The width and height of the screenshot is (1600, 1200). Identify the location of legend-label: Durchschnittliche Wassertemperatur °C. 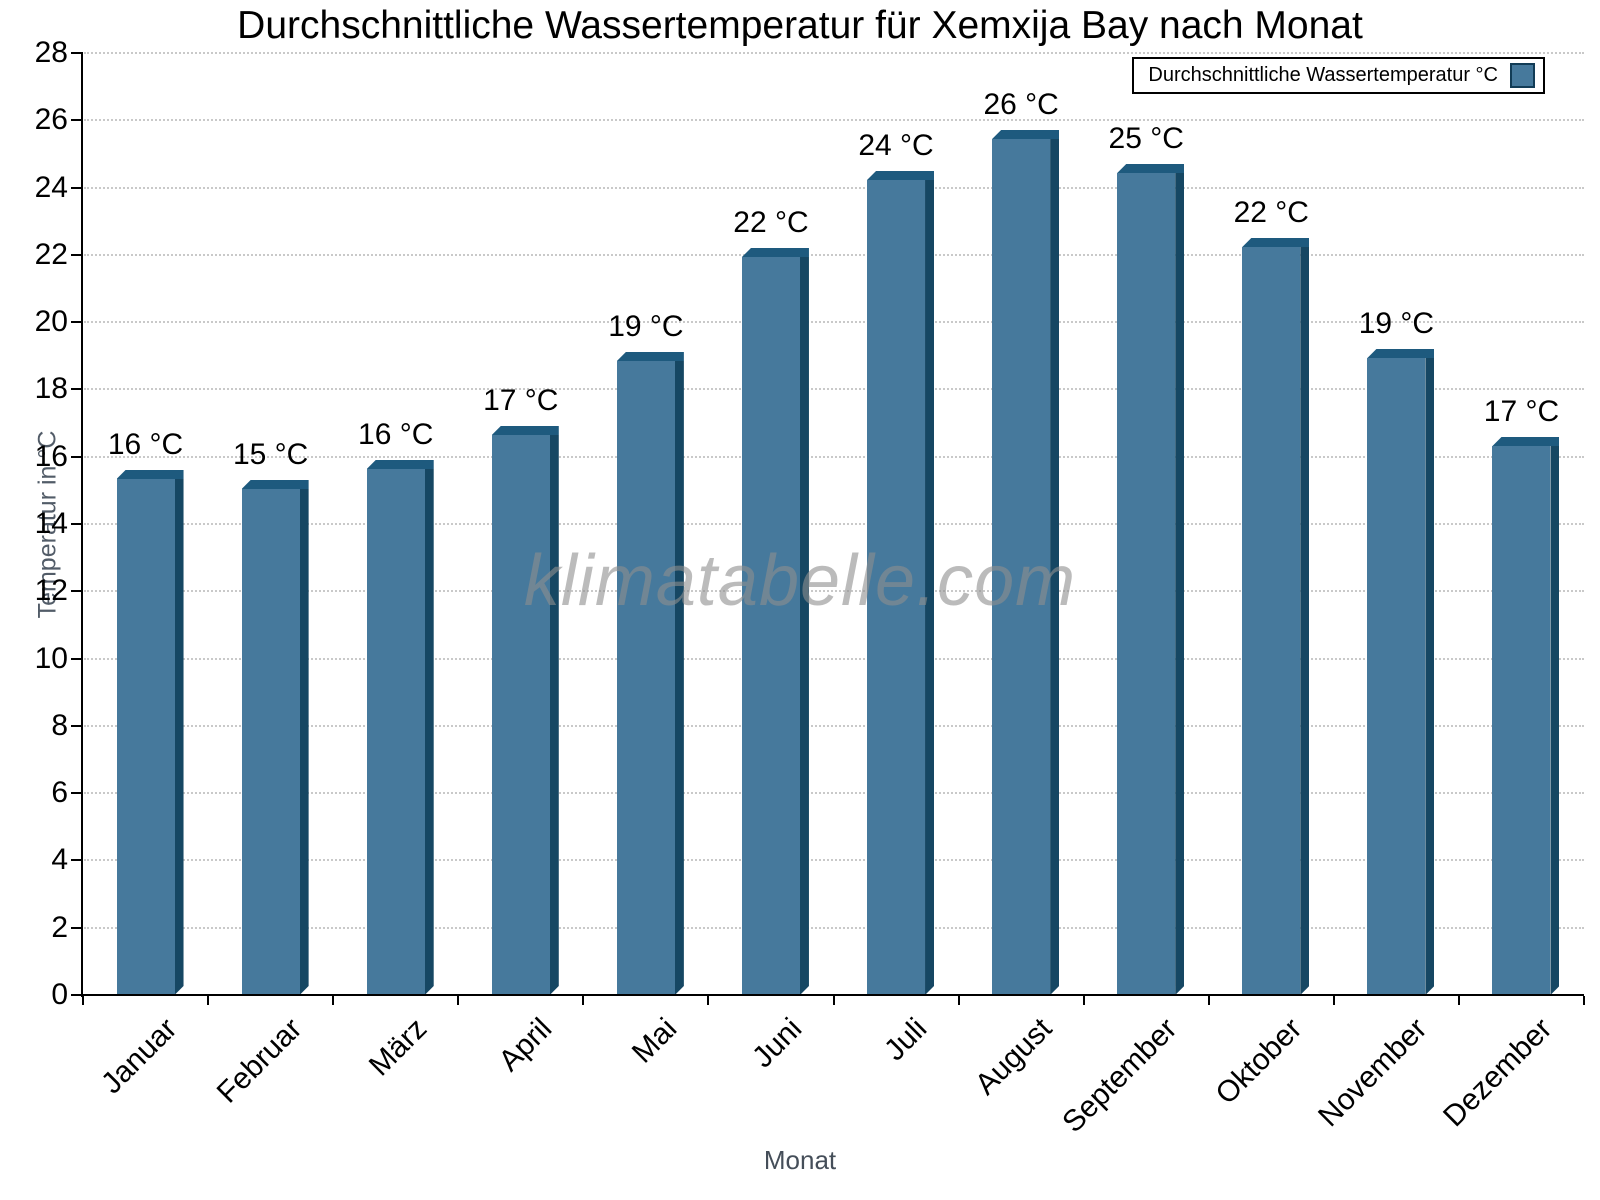
(1323, 75).